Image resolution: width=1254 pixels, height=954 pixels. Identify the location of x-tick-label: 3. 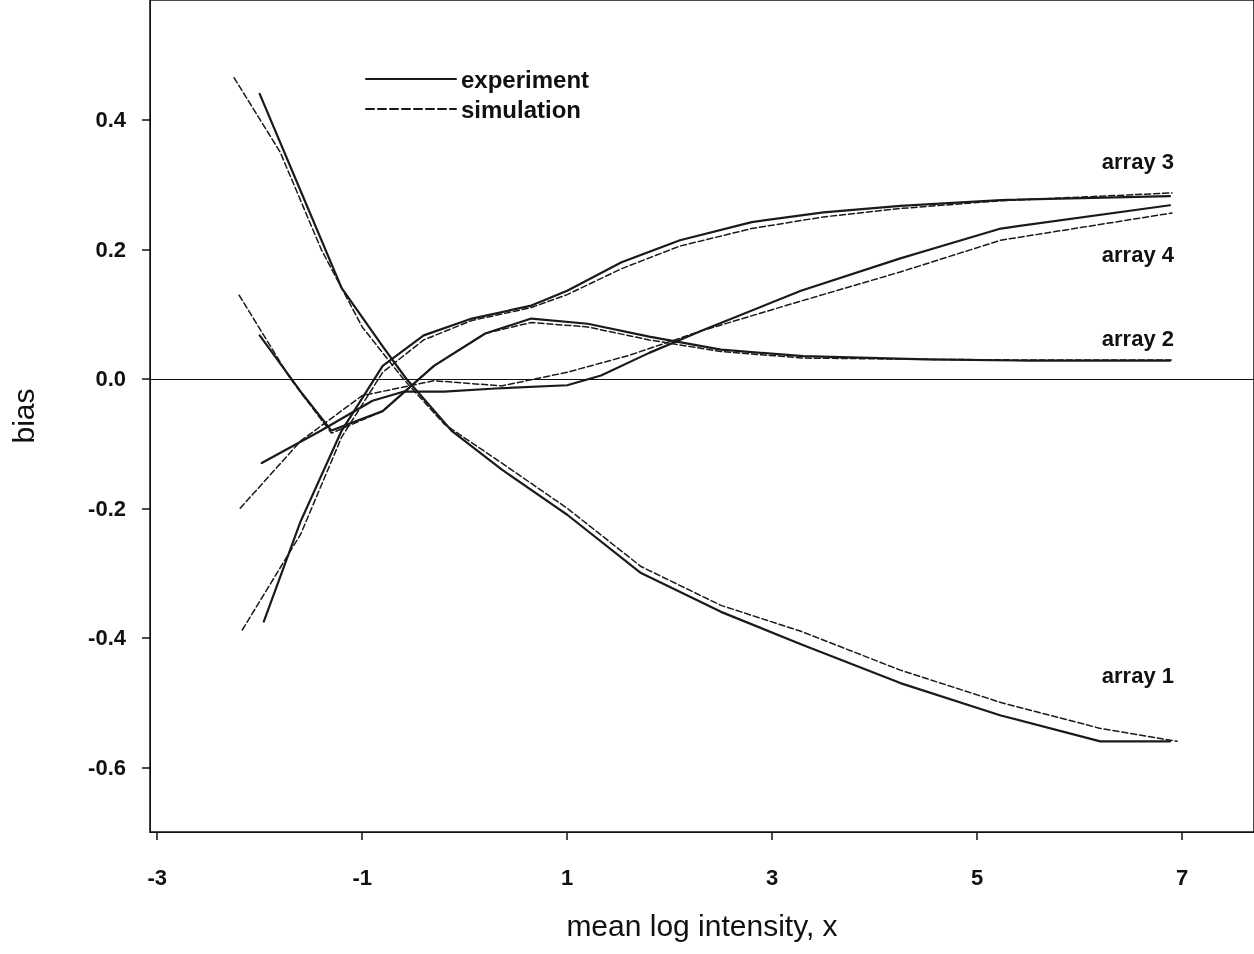
(772, 877).